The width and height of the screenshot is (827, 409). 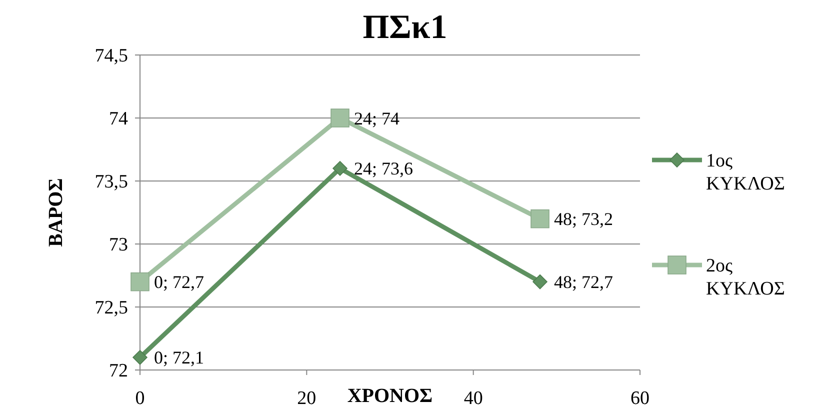 What do you see at coordinates (745, 172) in the screenshot?
I see `legend-label: 1ος ΚΥΚΛΟΣ` at bounding box center [745, 172].